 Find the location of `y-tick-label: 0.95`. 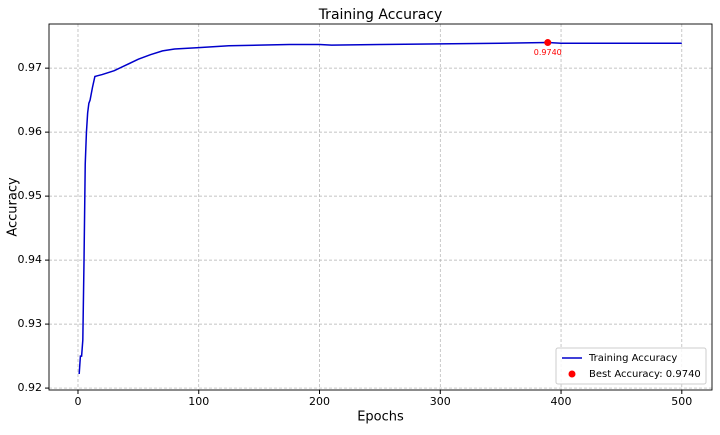

y-tick-label: 0.95 is located at coordinates (30, 195).